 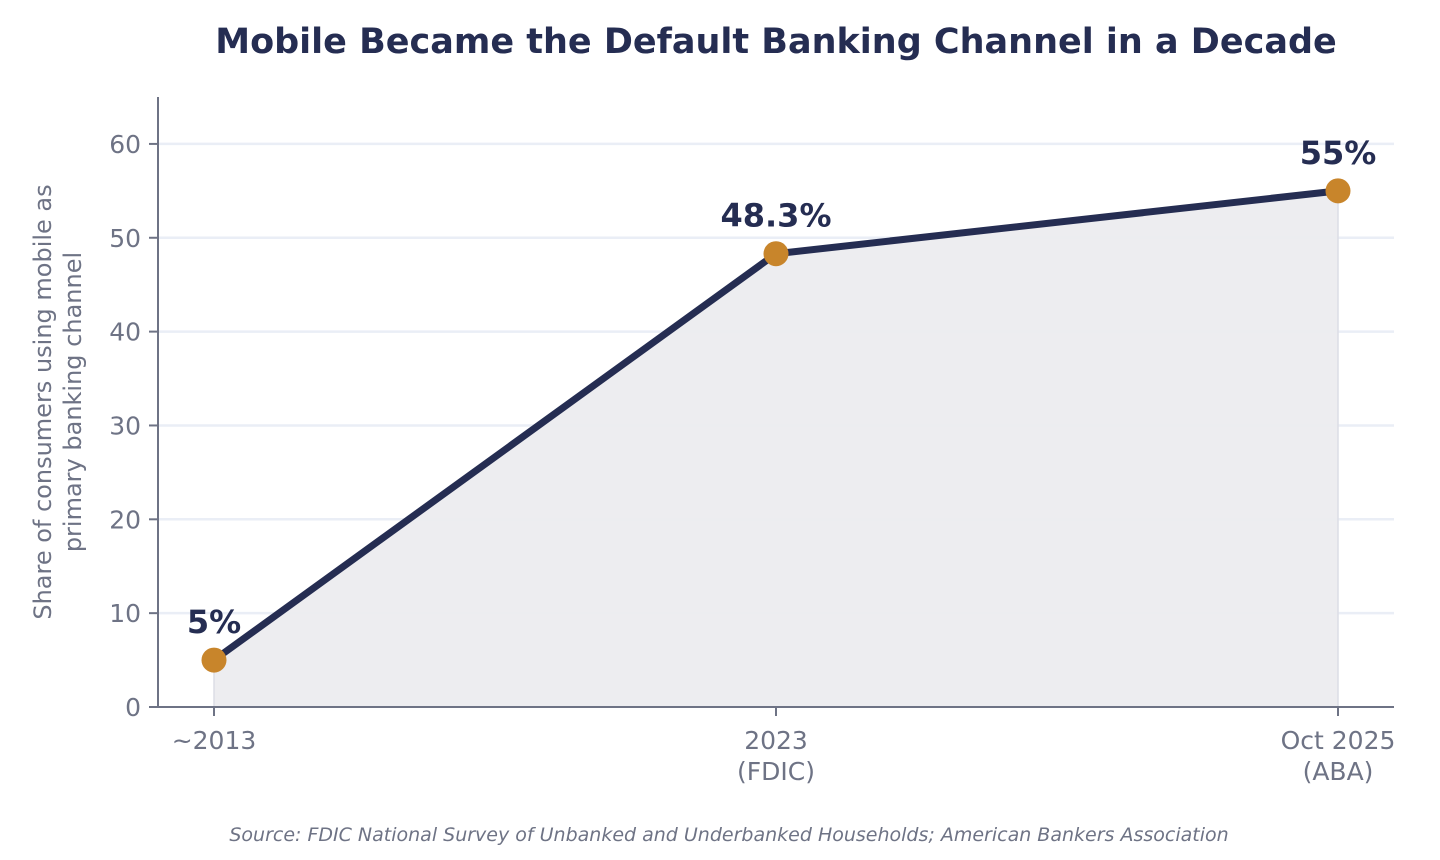 What do you see at coordinates (125, 144) in the screenshot?
I see `y-tick-label-60: 60` at bounding box center [125, 144].